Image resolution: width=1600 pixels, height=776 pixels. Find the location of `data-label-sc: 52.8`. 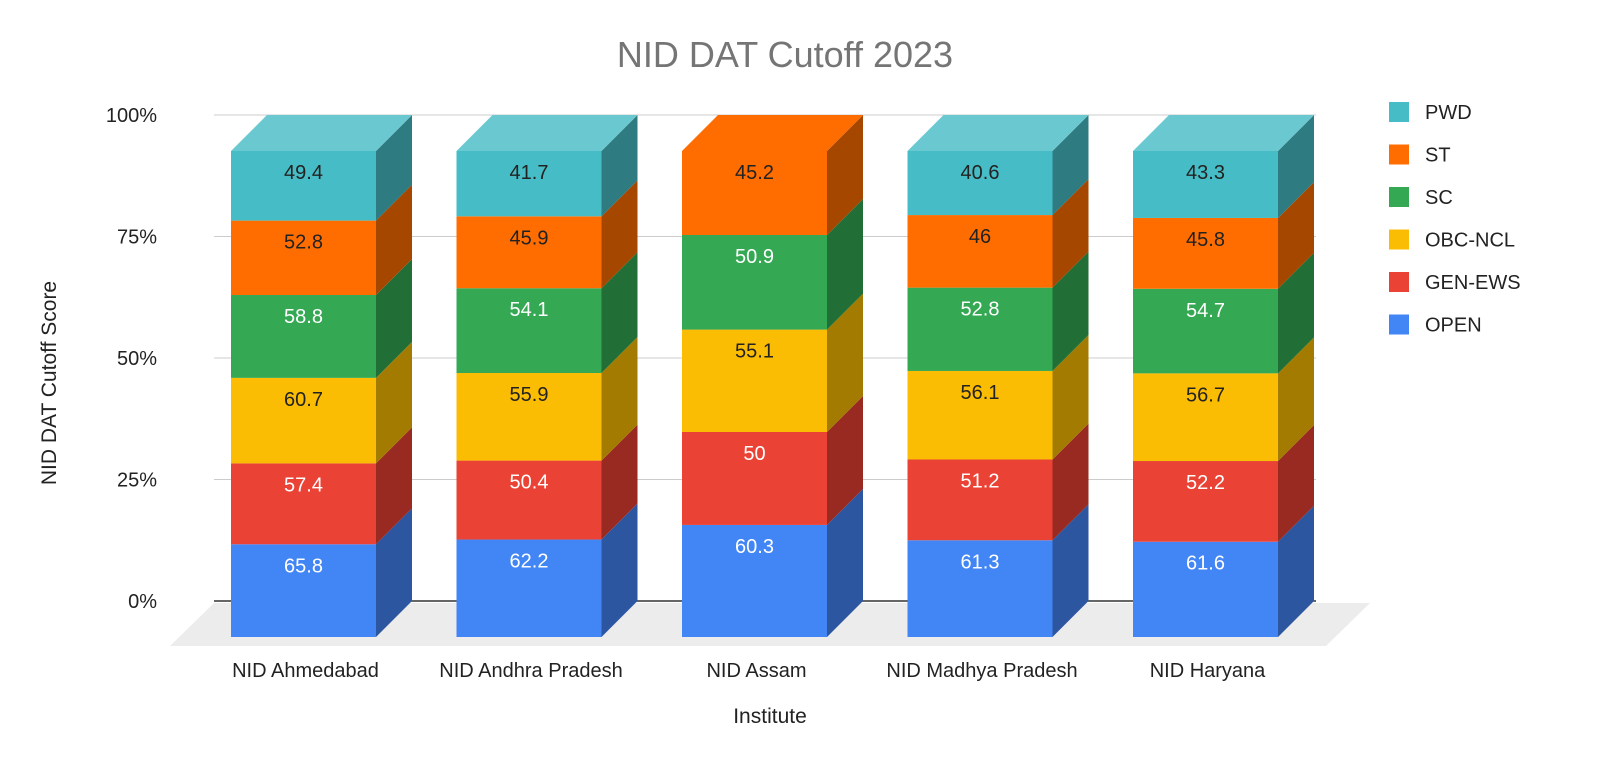

data-label-sc: 52.8 is located at coordinates (980, 310).